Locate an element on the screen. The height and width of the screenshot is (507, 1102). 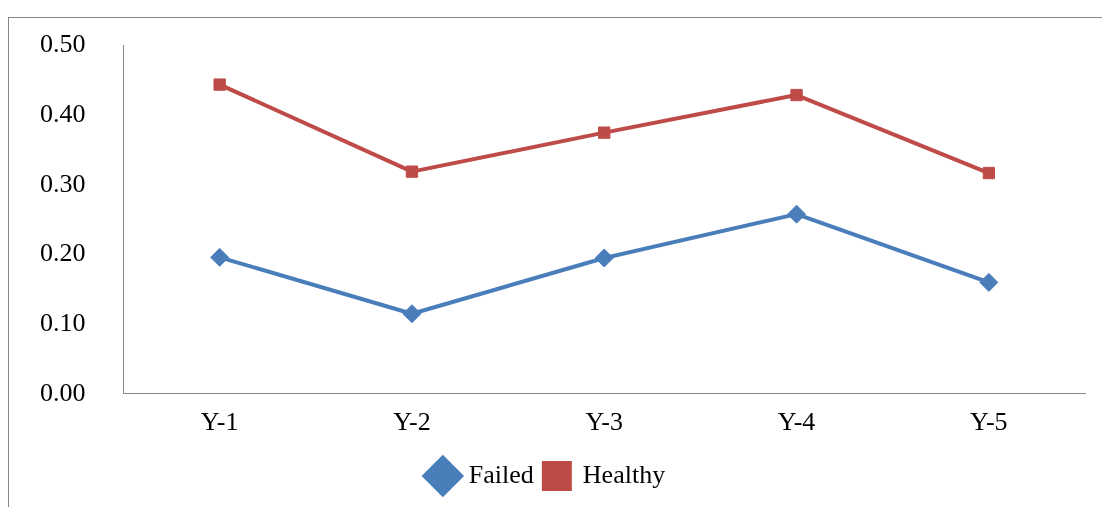
legend-label: Healthy is located at coordinates (624, 474).